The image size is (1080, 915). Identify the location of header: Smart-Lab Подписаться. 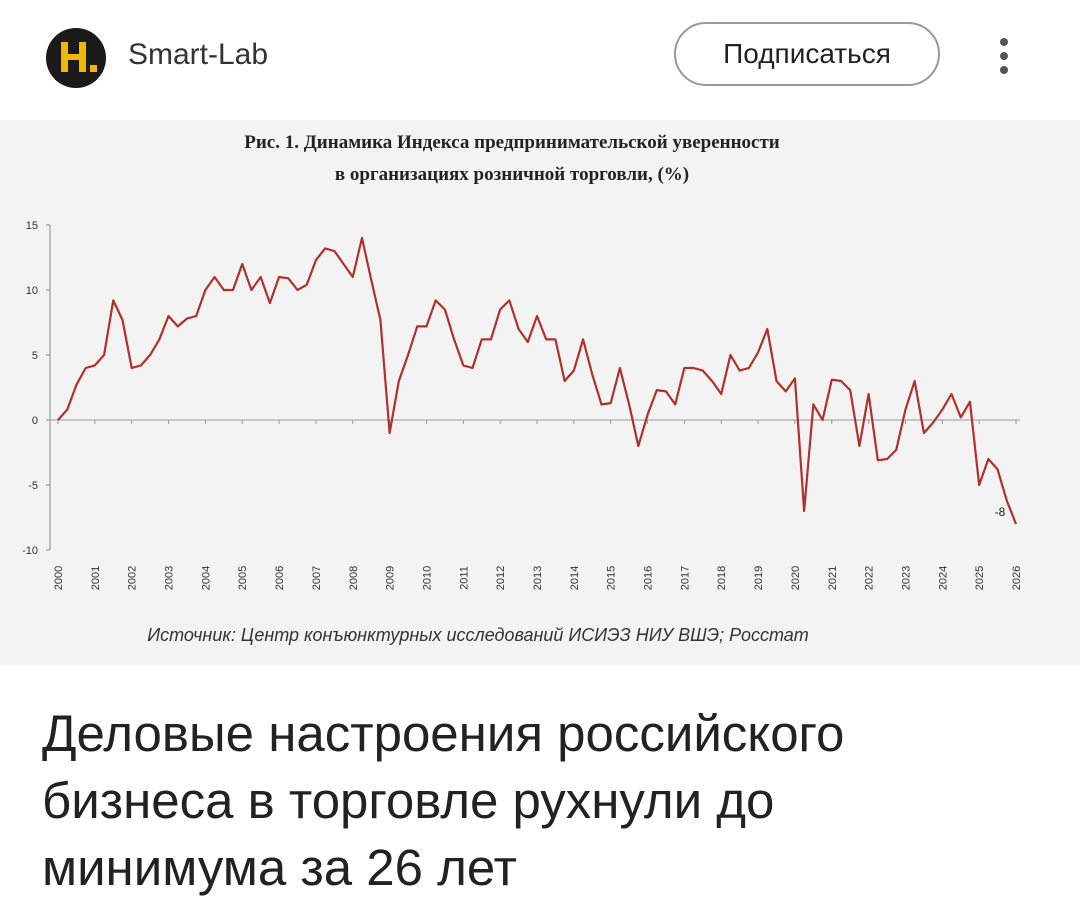
(540, 60).